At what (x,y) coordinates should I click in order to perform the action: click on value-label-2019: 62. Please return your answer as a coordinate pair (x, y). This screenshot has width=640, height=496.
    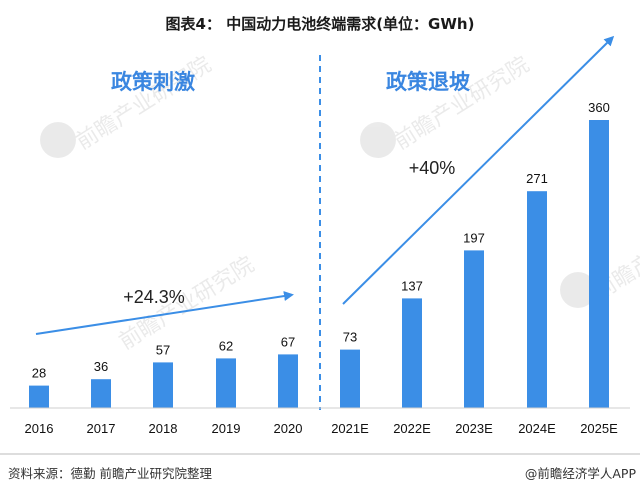
    Looking at the image, I should click on (226, 345).